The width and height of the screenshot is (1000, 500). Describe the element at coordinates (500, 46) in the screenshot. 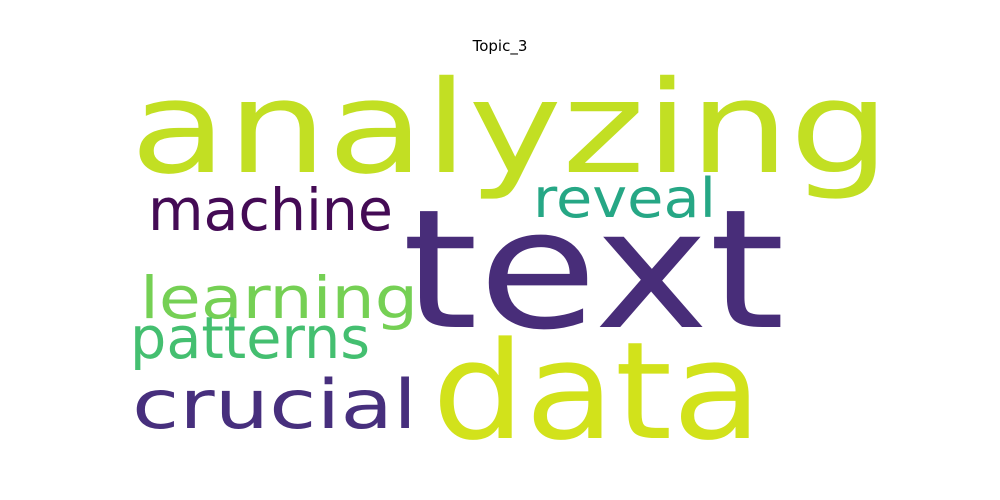

I see `topic-title: Topic_3` at that location.